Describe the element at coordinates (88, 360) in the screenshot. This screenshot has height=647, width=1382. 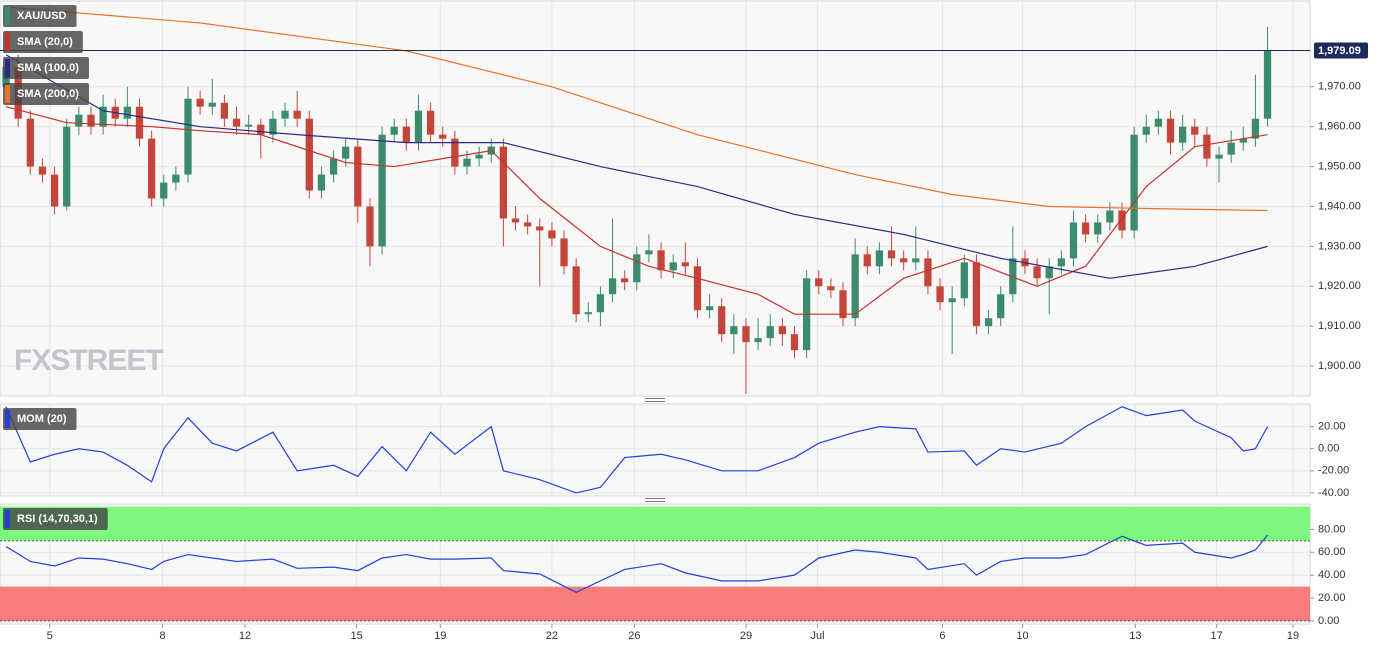
I see `watermark: FXSTREET` at that location.